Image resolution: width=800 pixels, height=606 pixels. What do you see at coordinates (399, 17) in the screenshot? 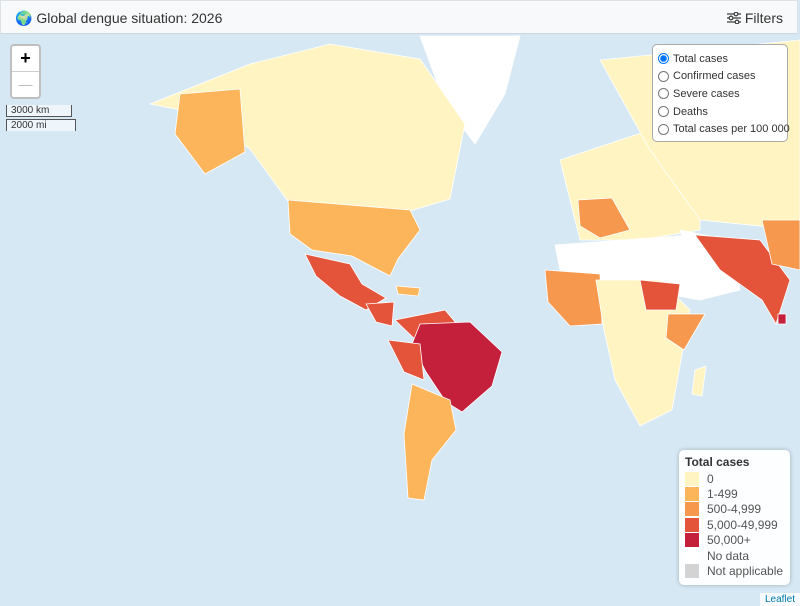
I see `header: 🌍 Global dengue situation: 2026 Filters` at bounding box center [399, 17].